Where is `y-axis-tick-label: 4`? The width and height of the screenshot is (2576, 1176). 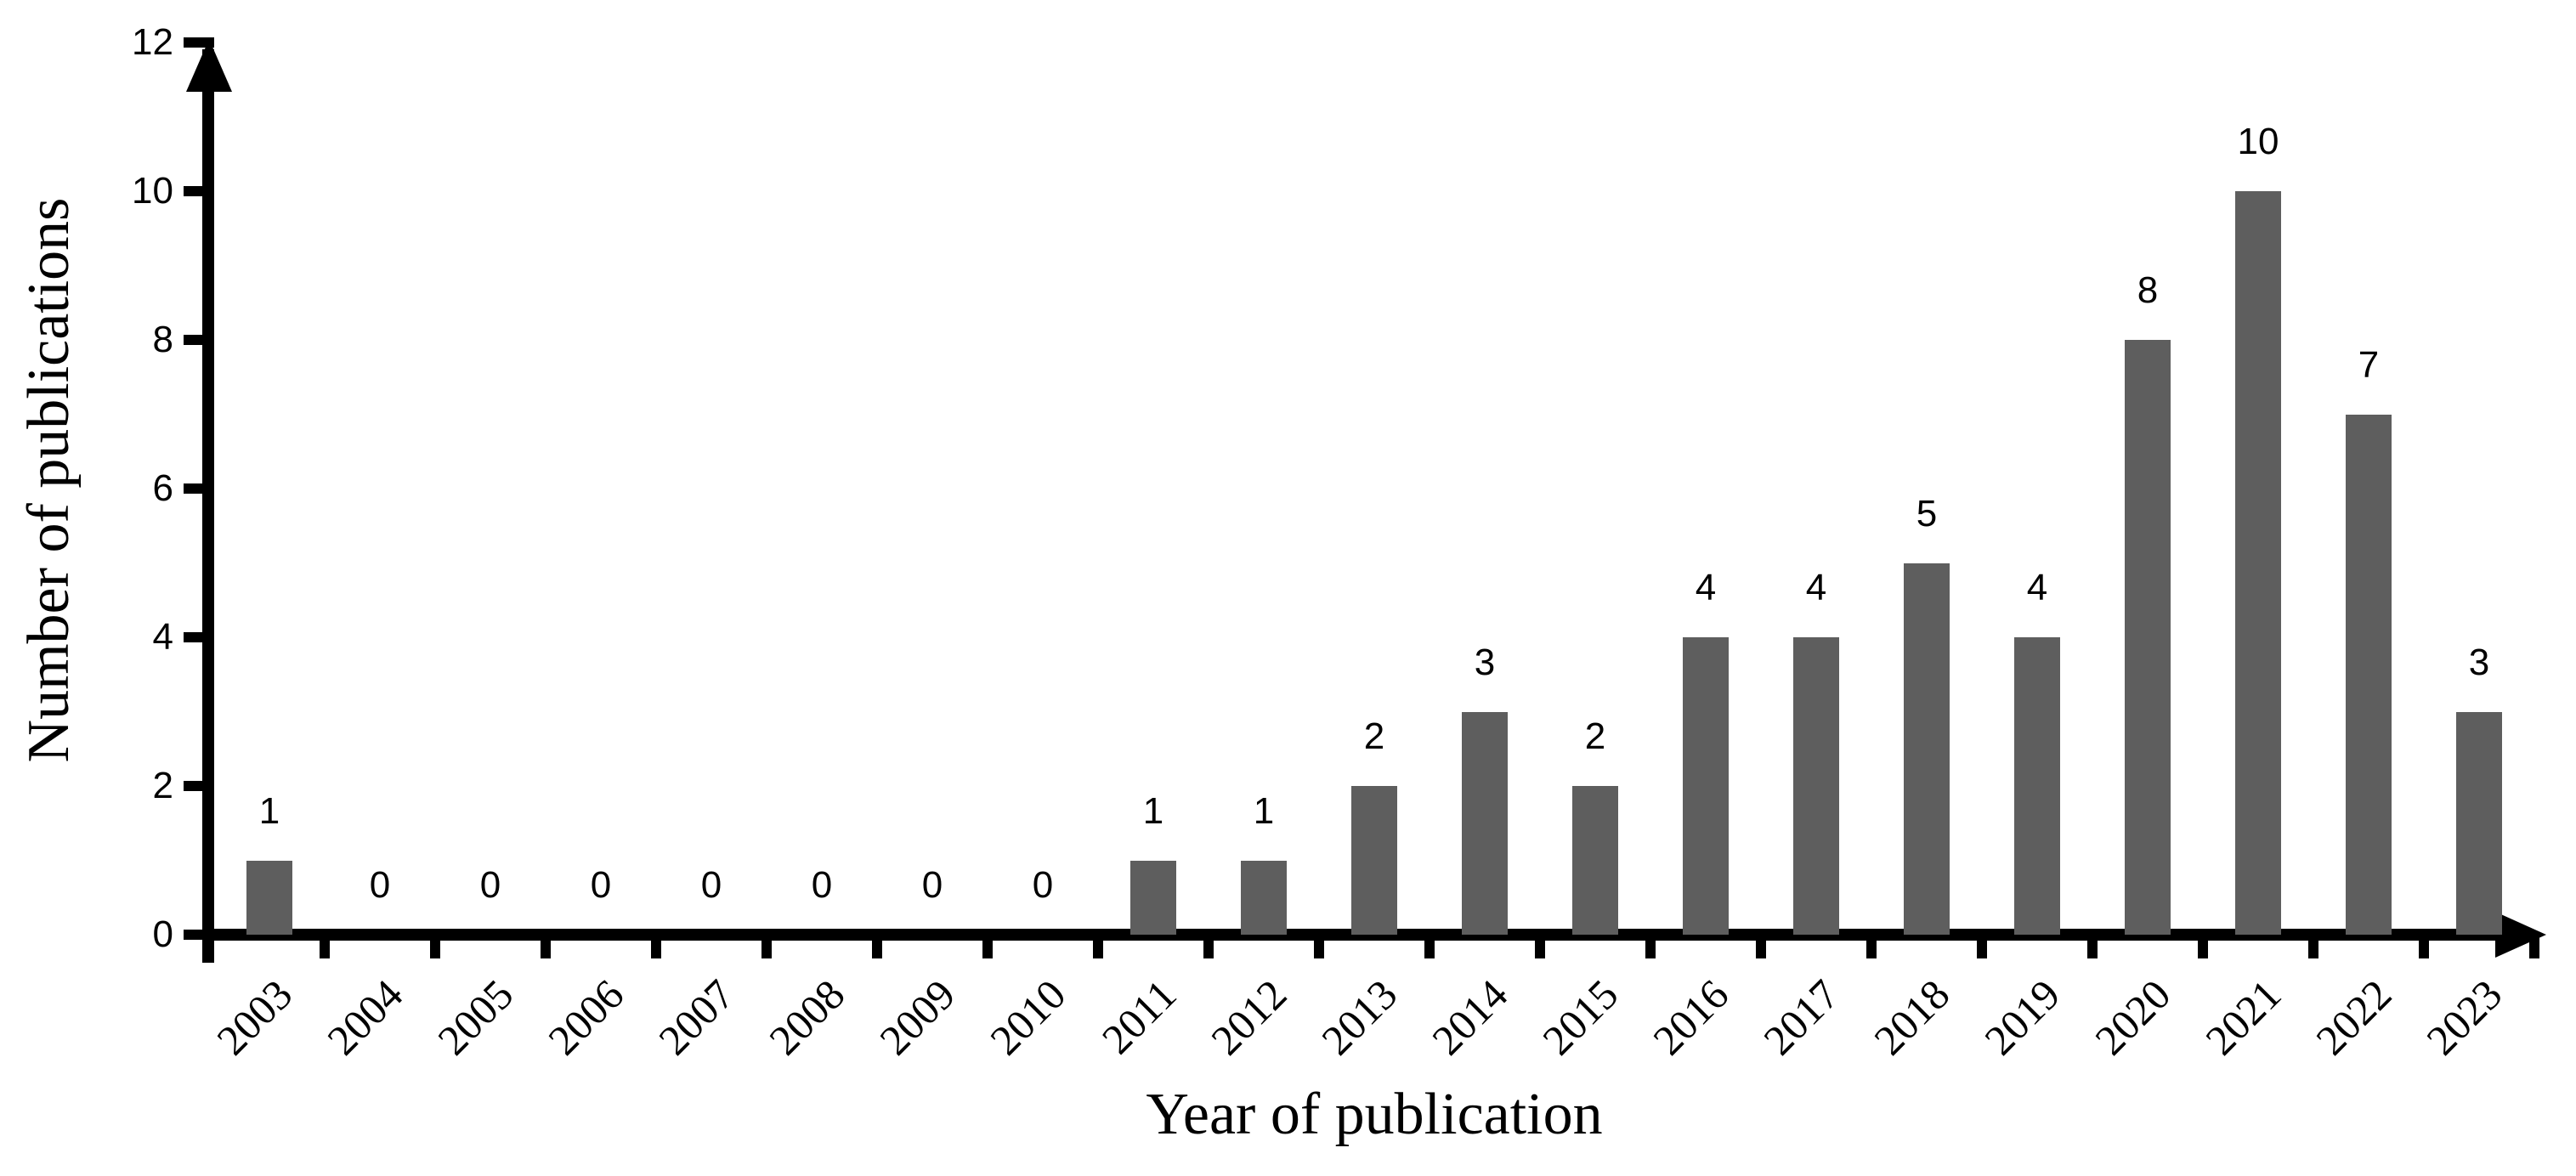
y-axis-tick-label: 4 is located at coordinates (162, 637).